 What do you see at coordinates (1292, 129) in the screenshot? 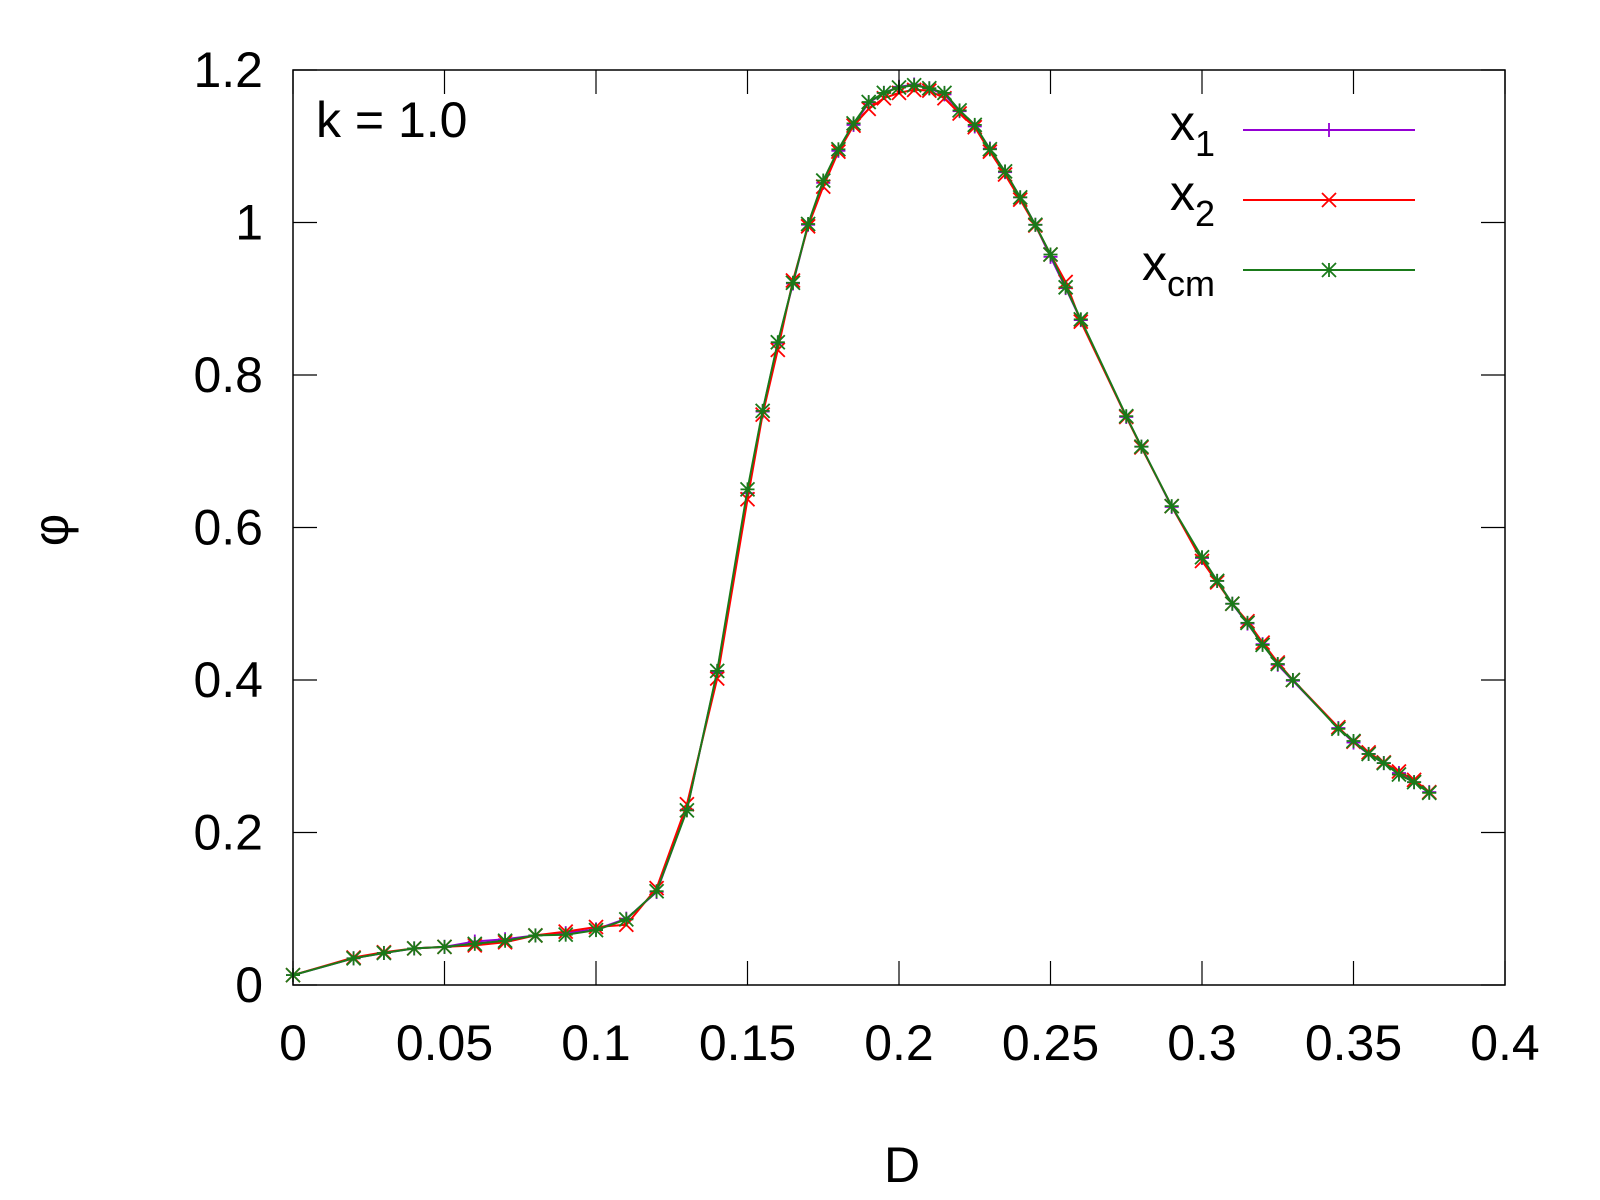
I see `legend-item-1: x1` at bounding box center [1292, 129].